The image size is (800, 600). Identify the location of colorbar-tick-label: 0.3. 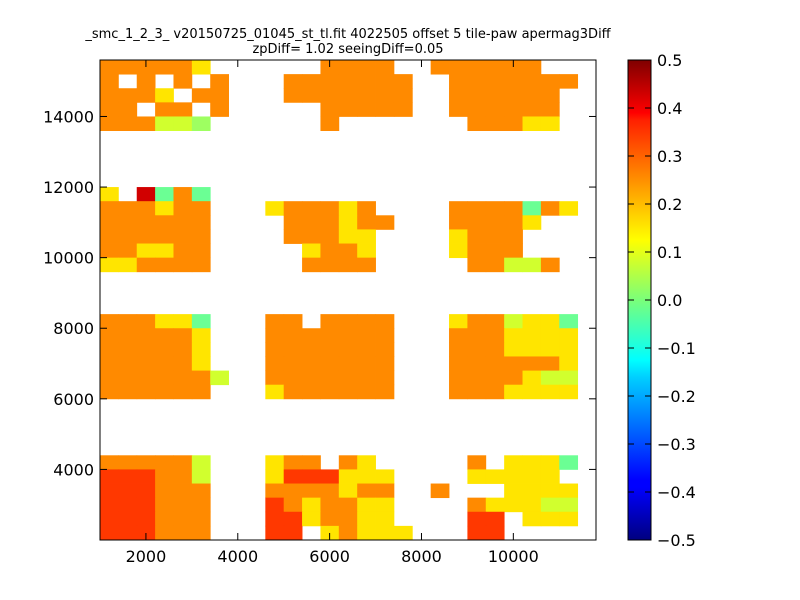
(669, 156).